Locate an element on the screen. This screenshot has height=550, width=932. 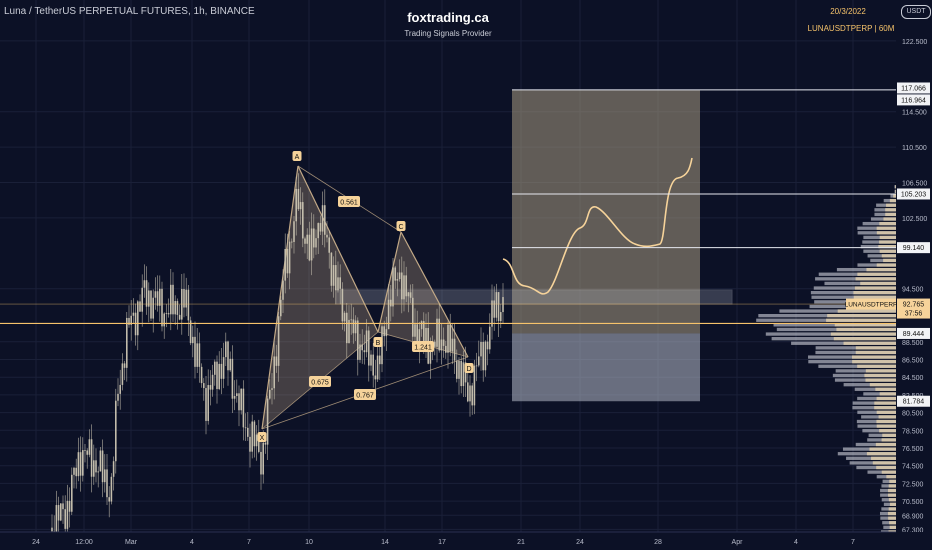
pattern-ratio-labels: 0.561 0.675 0.767 1.241 is located at coordinates (371, 298).